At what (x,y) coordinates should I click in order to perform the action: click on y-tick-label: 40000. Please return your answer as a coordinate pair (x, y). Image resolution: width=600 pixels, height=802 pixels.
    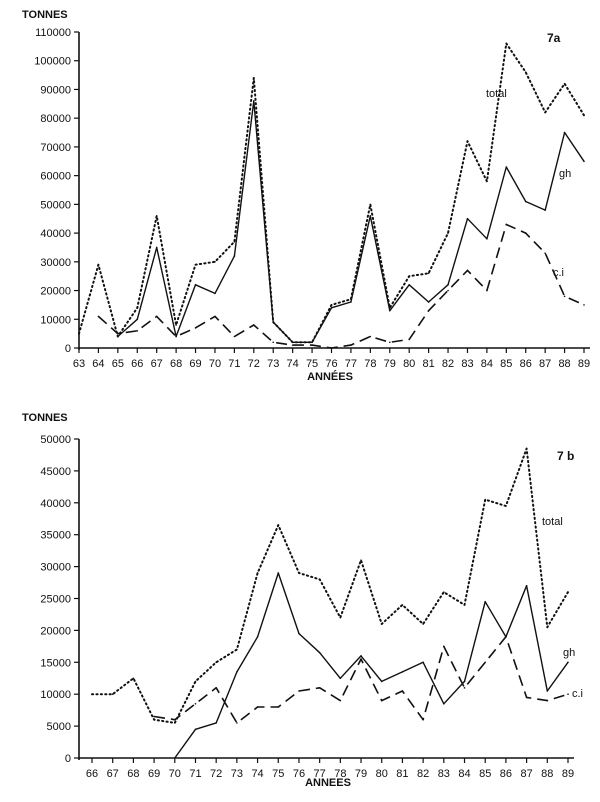
    Looking at the image, I should click on (55, 504).